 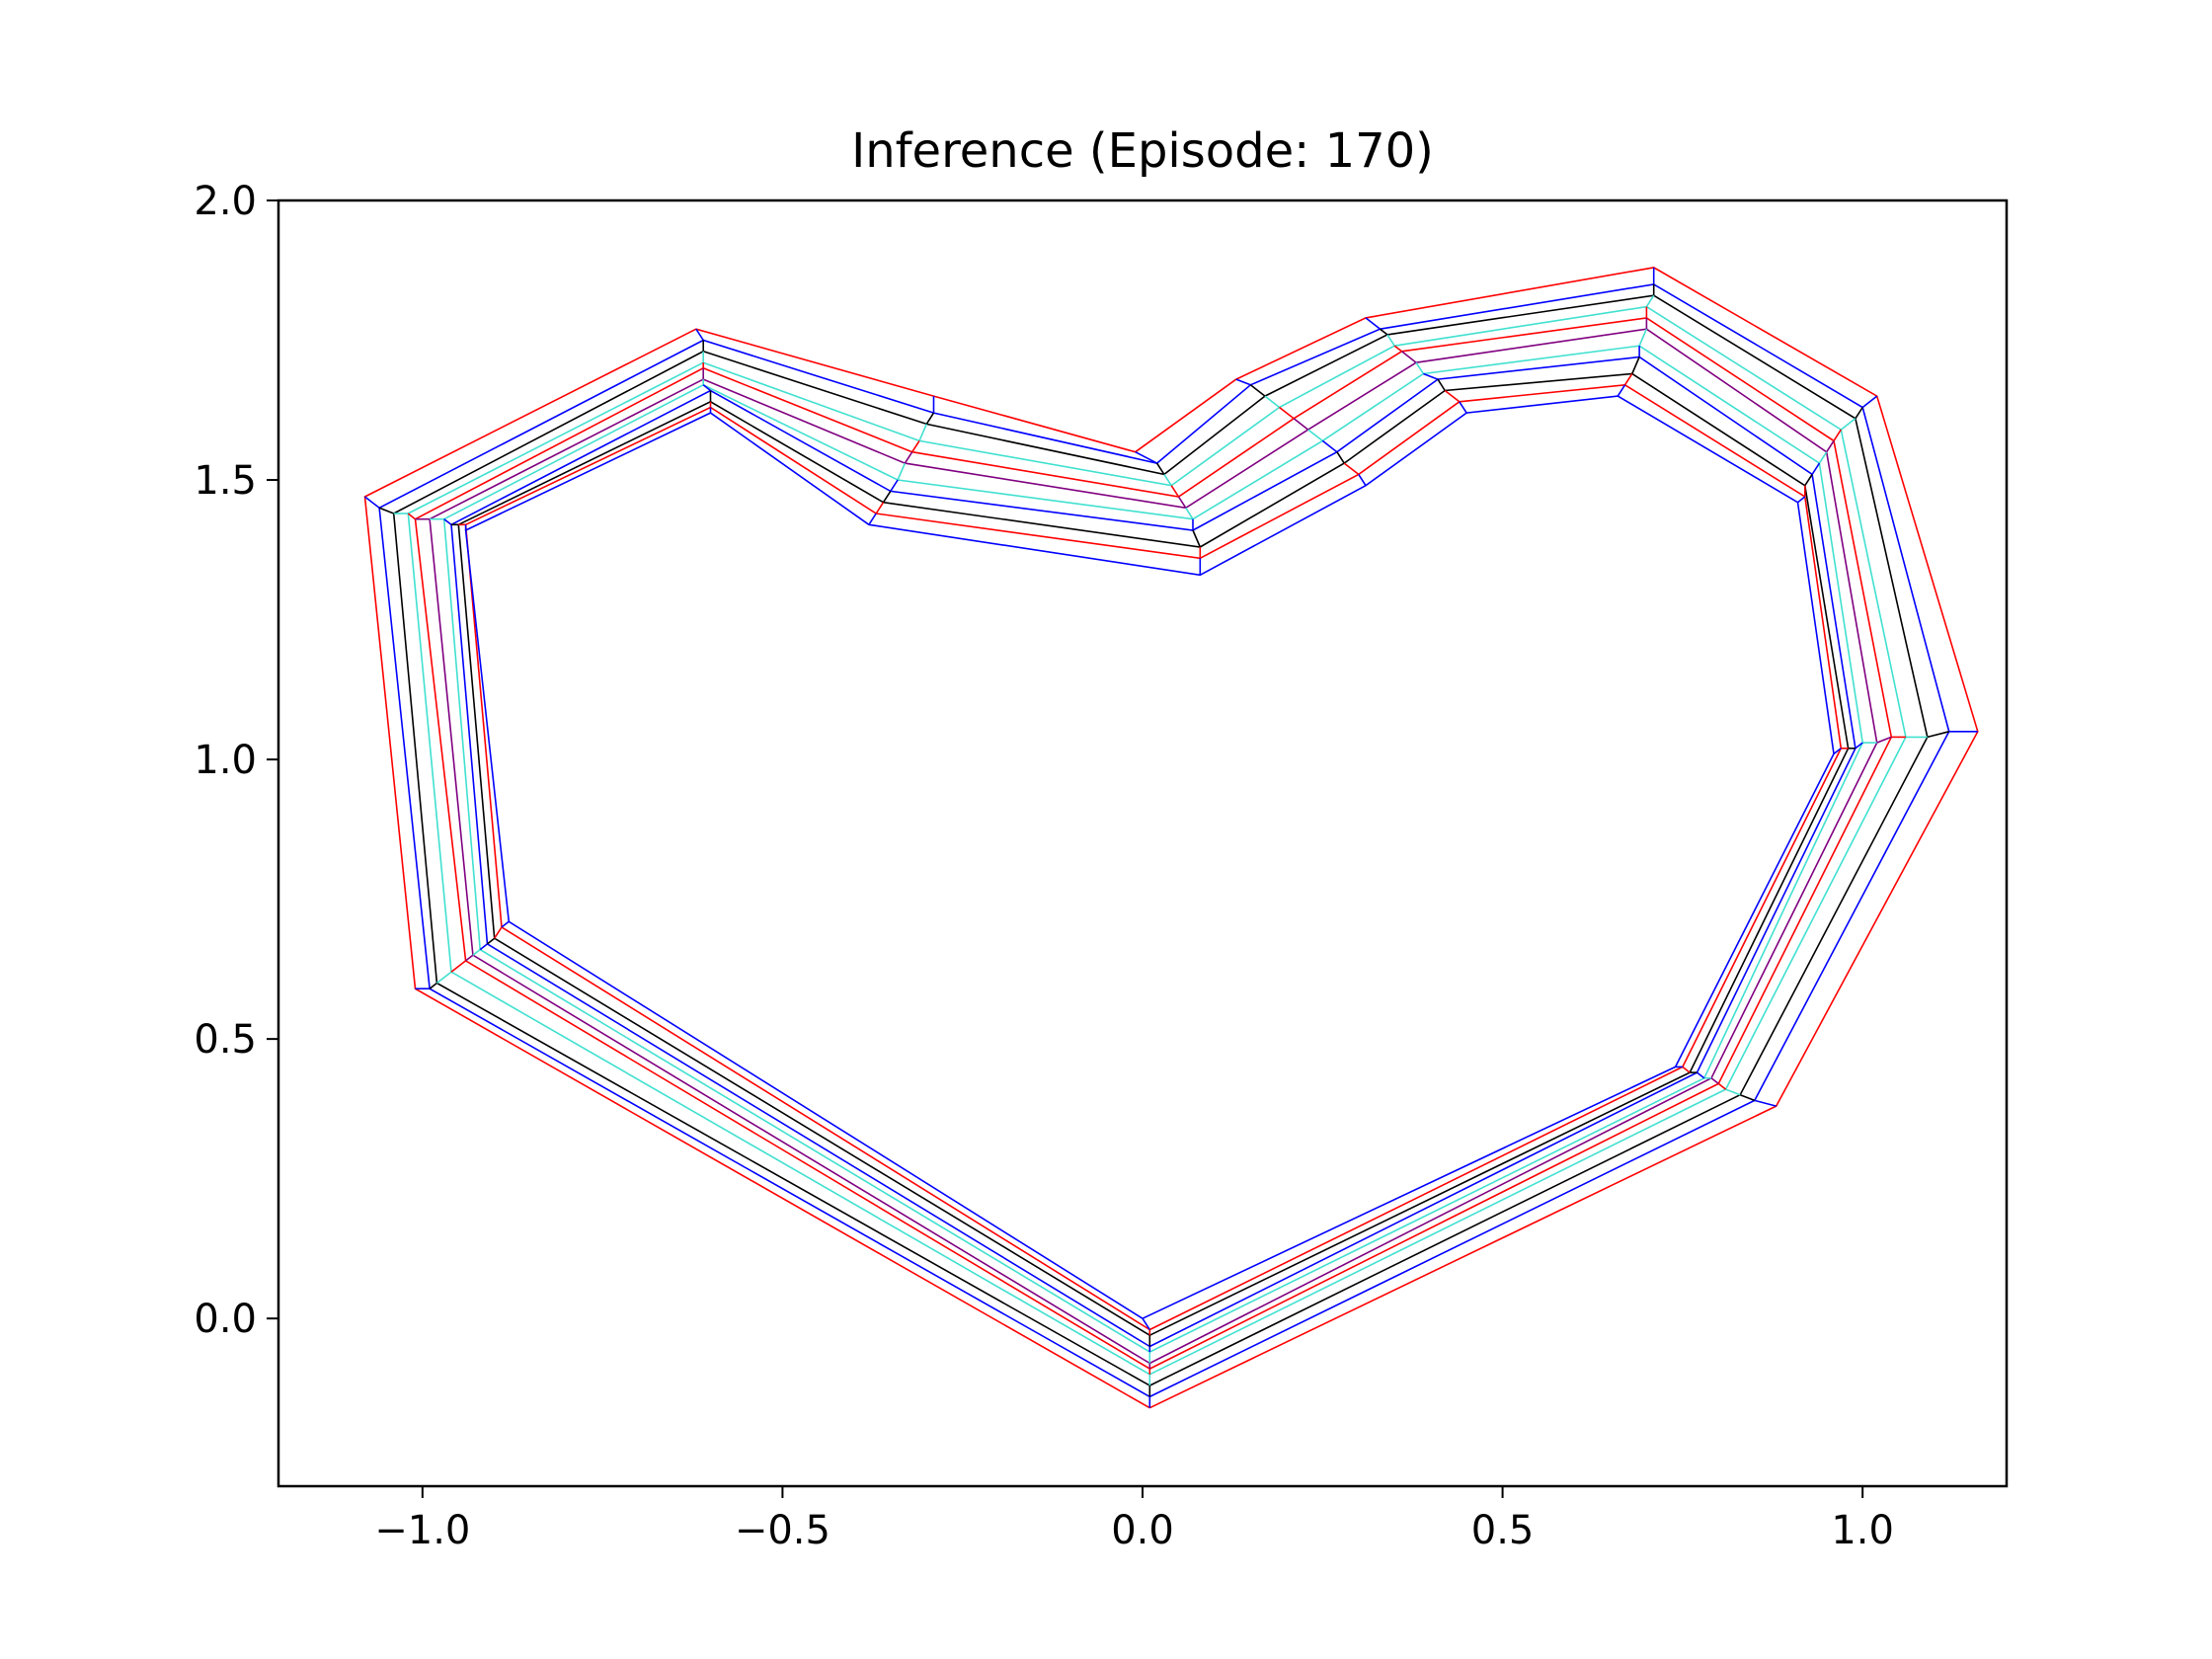 I want to click on y-tick-label: 0.5, so click(x=226, y=1040).